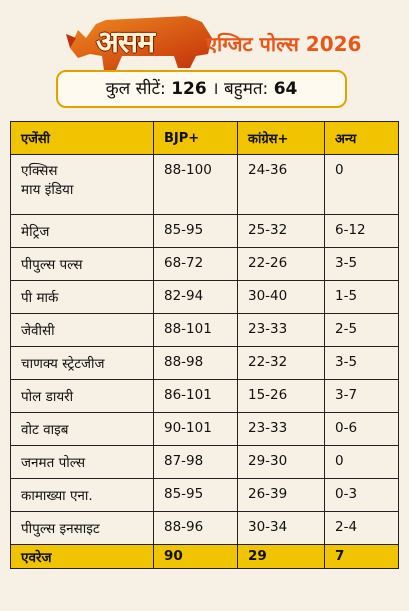 The height and width of the screenshot is (611, 409). I want to click on others-cell: 2-5, so click(361, 330).